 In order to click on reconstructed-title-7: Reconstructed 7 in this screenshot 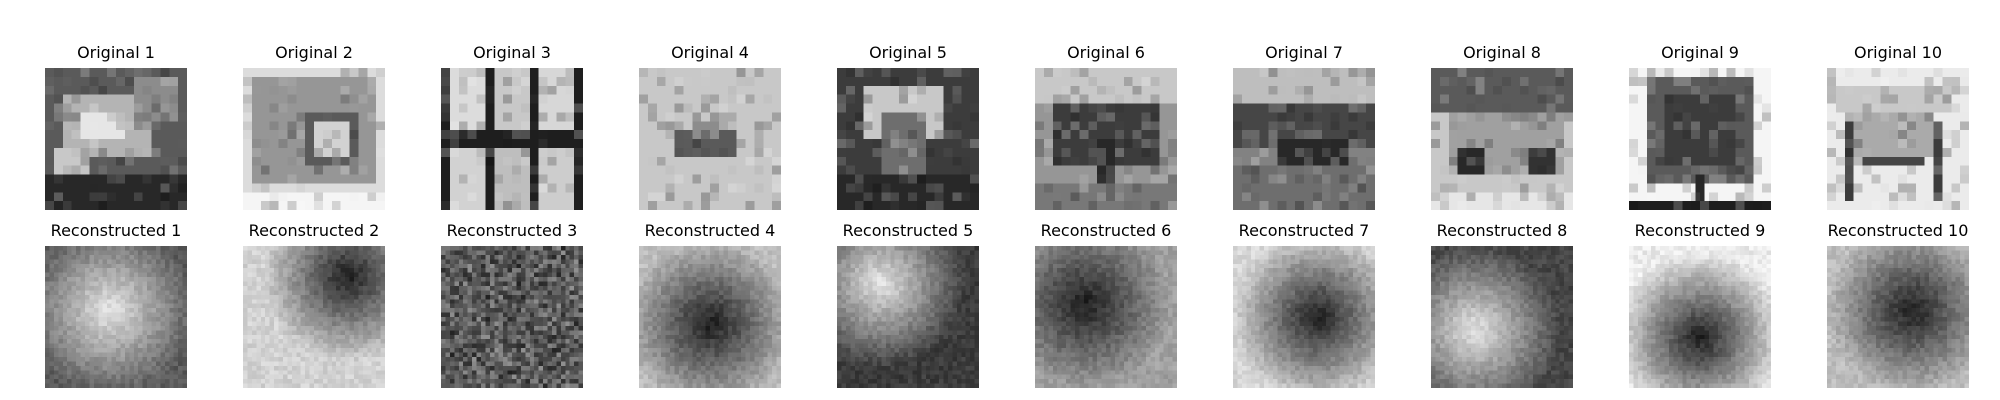, I will do `click(1304, 230)`.